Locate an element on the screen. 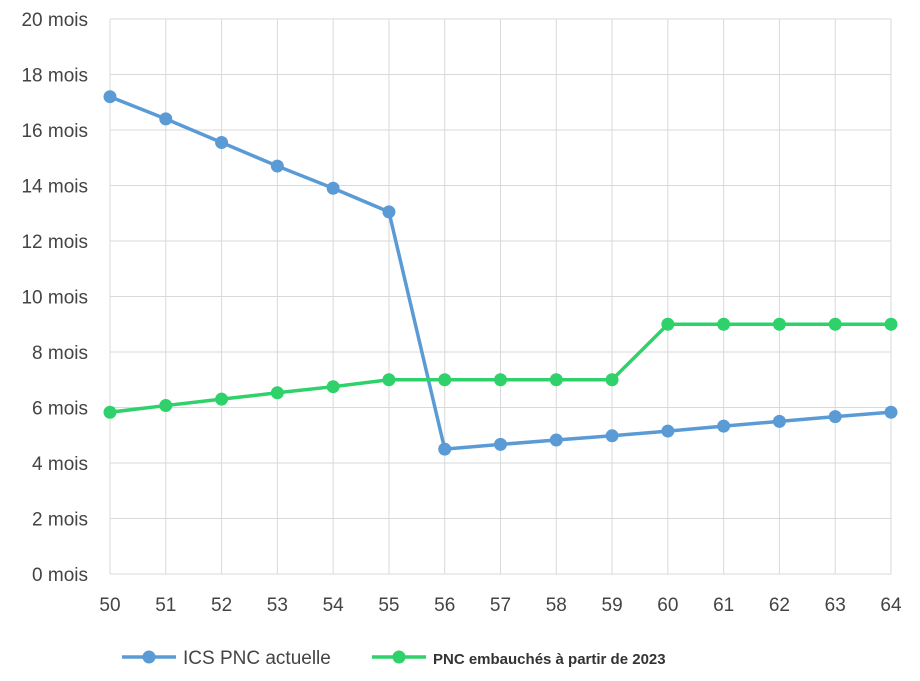 This screenshot has width=920, height=681. x-axis-ticks: 50 51 52 53 54 55 56 57 58 59 60 61 62 63 64 is located at coordinates (500, 605).